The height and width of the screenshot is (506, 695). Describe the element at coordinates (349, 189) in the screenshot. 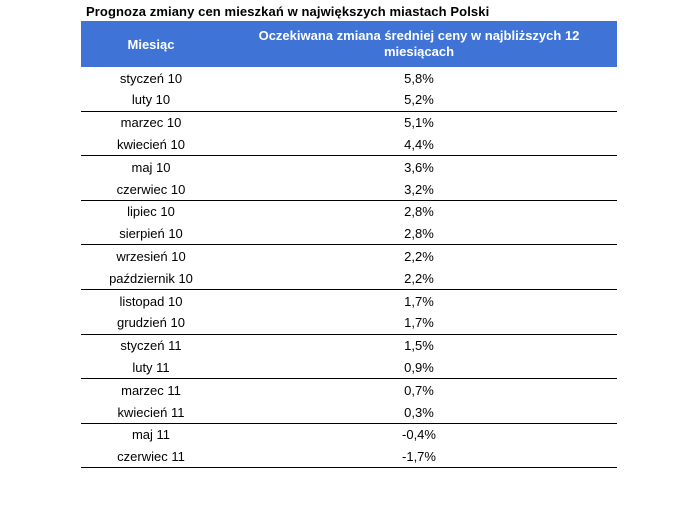

I see `table-row: czerwiec 10 3,2%` at that location.